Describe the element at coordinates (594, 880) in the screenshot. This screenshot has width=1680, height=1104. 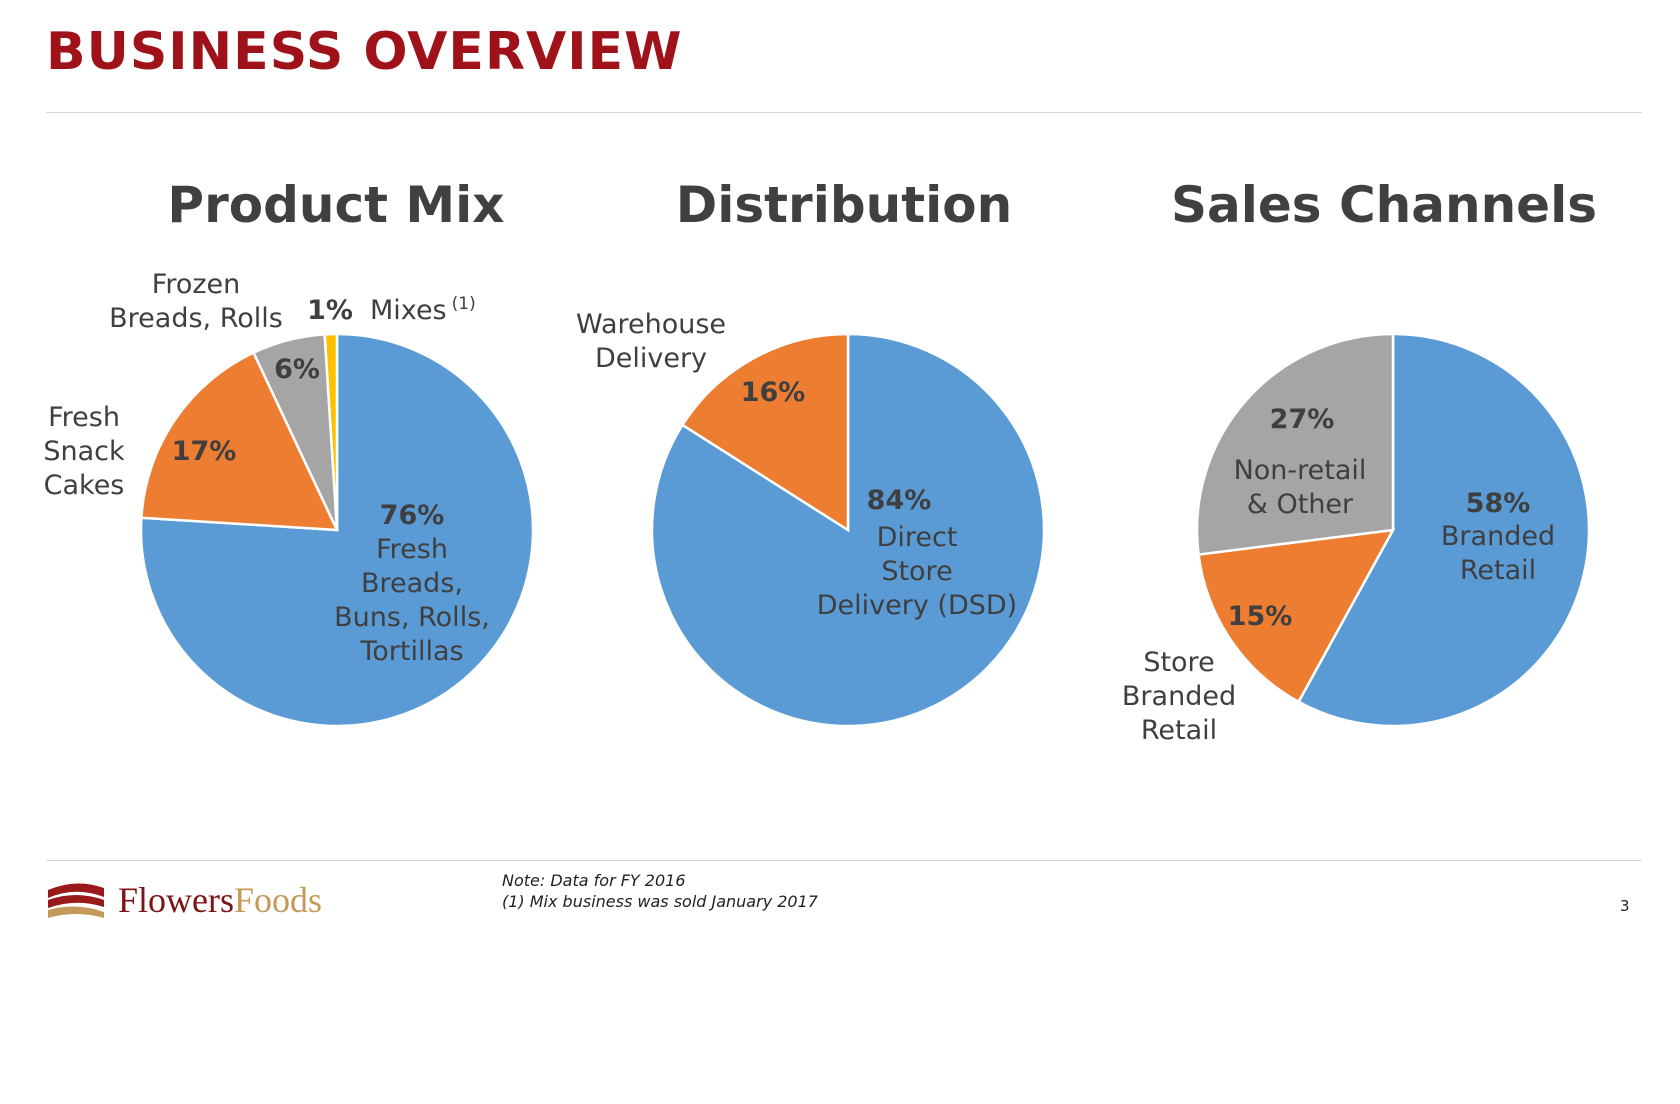
I see `footnote-fy2016: Note: Data for FY 2016` at that location.